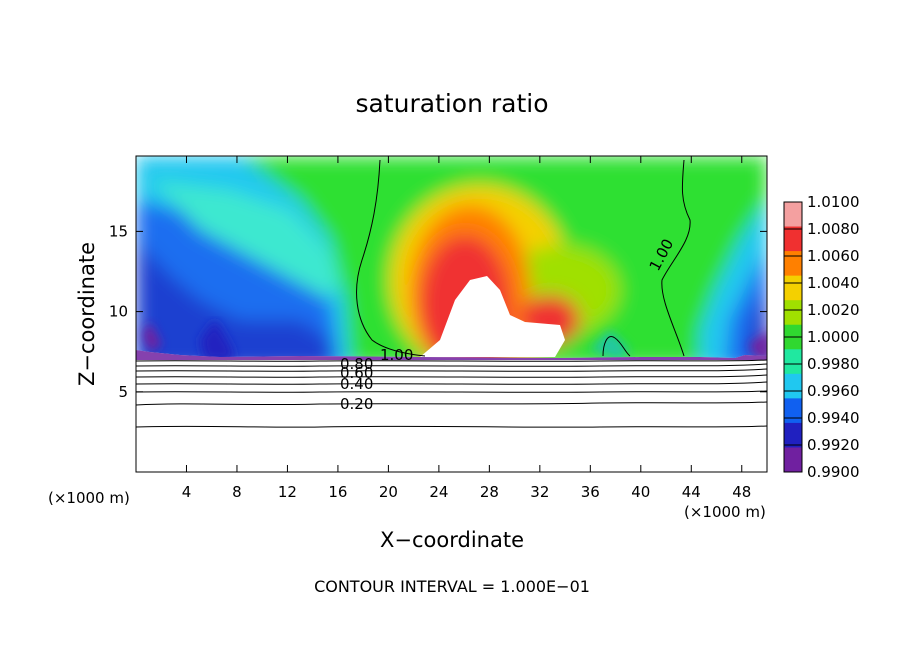 The width and height of the screenshot is (904, 654). Describe the element at coordinates (833, 364) in the screenshot. I see `colorbar-level-label: 0.9980` at that location.